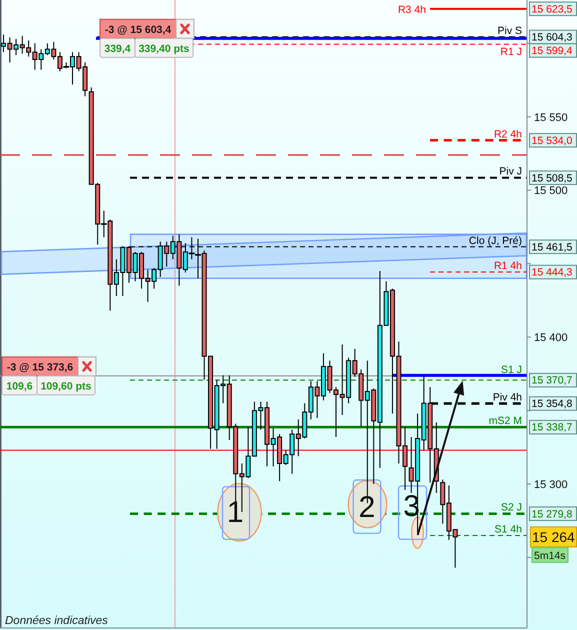 The width and height of the screenshot is (577, 630). What do you see at coordinates (551, 118) in the screenshot?
I see `y-tick-label: 15 550` at bounding box center [551, 118].